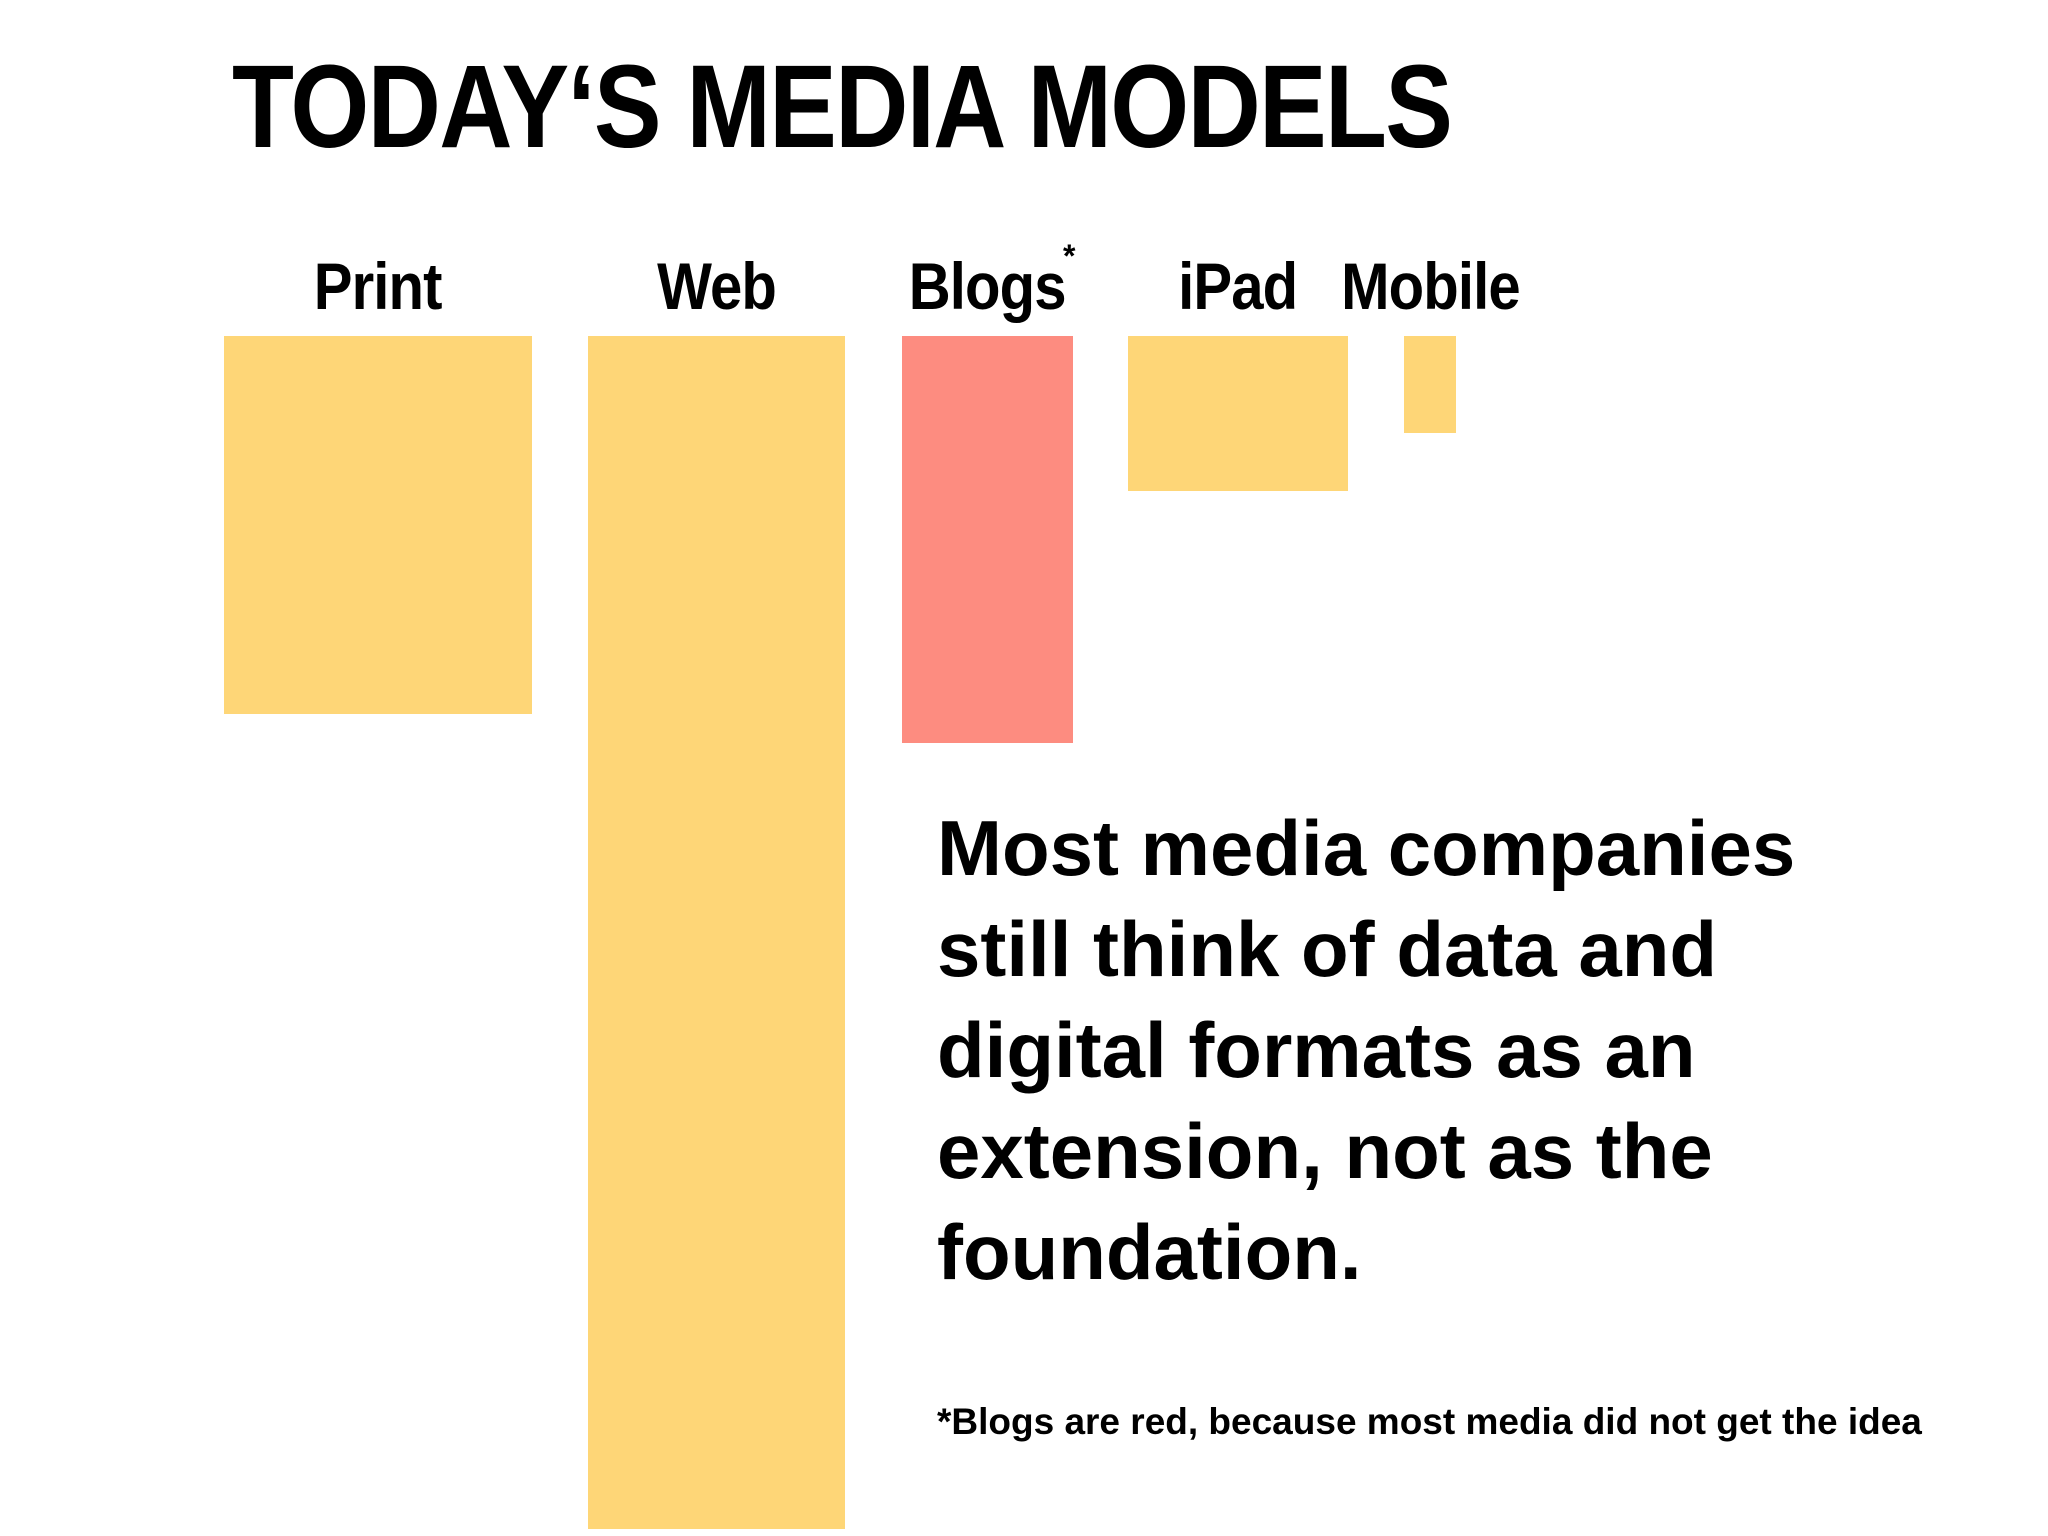 The image size is (2048, 1536). I want to click on bar-mobile, so click(1430, 384).